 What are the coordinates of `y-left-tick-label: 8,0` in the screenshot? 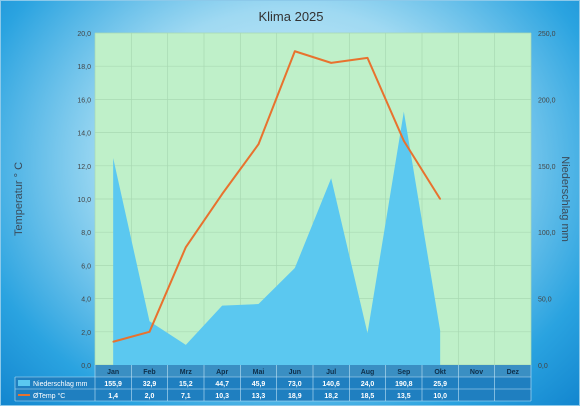 It's located at (86, 233).